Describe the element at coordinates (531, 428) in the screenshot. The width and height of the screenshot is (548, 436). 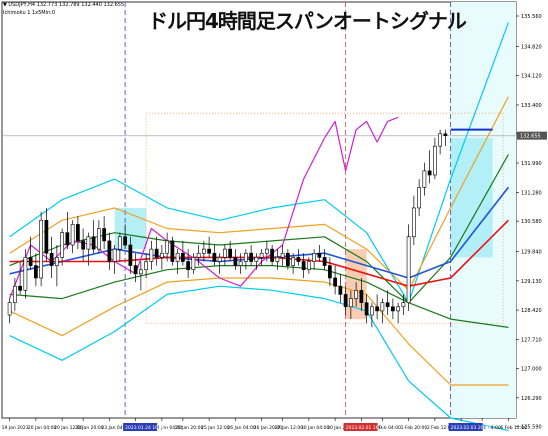
I see `y-tick-label: 125.590` at that location.